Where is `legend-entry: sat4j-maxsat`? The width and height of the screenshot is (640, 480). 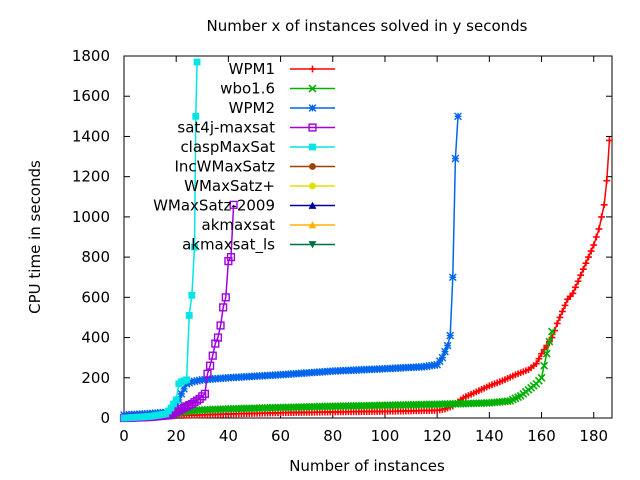 legend-entry: sat4j-maxsat is located at coordinates (256, 128).